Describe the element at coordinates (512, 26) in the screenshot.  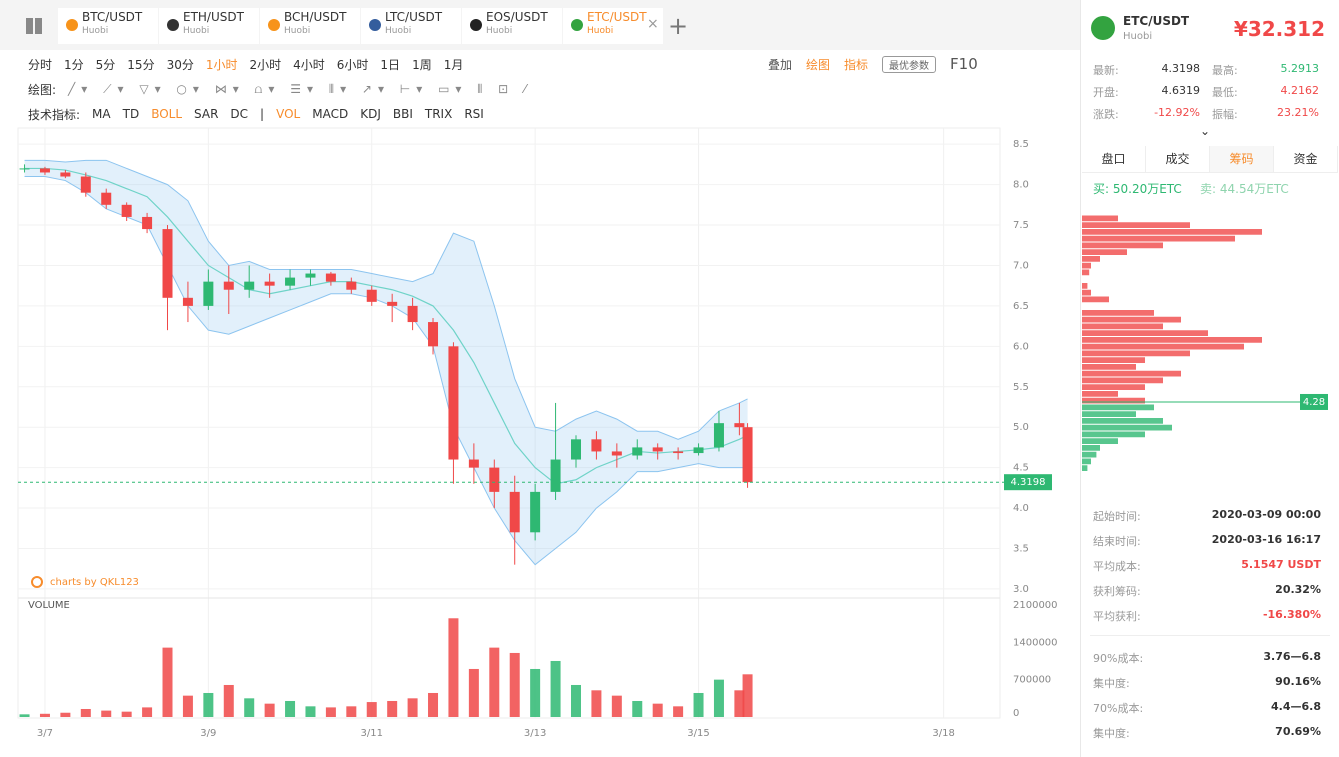
I see `tab: EOS/USDT Huobi` at that location.